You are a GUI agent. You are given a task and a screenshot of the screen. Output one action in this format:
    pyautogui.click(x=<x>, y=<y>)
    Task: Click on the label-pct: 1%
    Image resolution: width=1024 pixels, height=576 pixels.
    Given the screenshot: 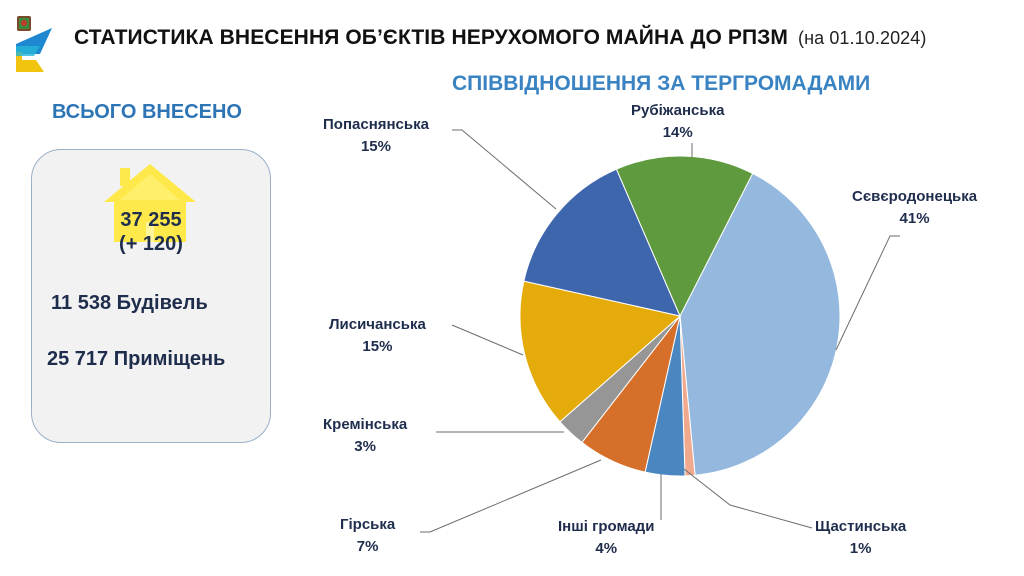 What is the action you would take?
    pyautogui.click(x=860, y=548)
    